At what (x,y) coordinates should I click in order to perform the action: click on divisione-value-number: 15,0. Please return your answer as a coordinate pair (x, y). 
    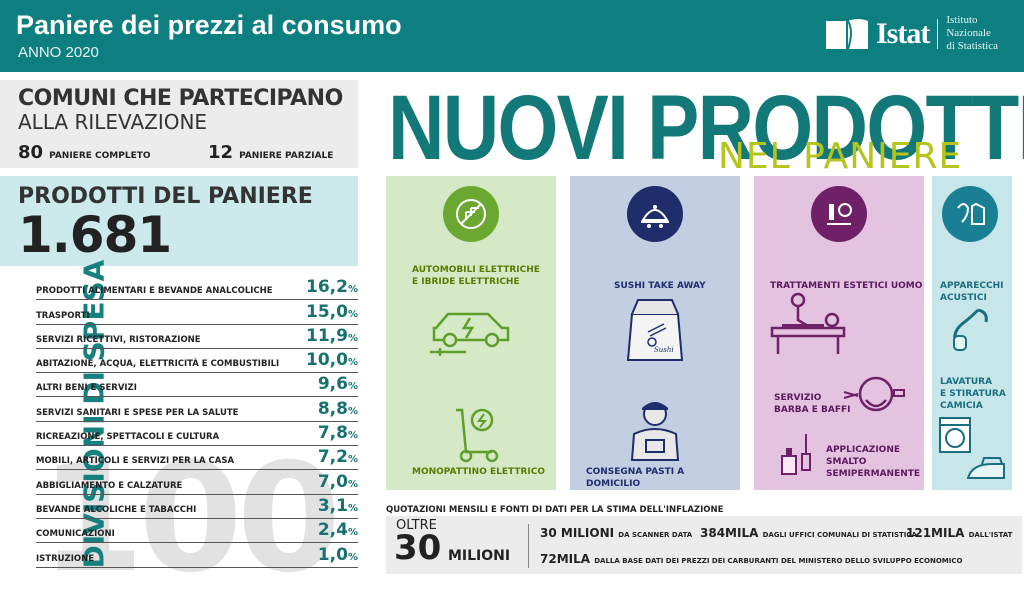
    Looking at the image, I should click on (327, 311).